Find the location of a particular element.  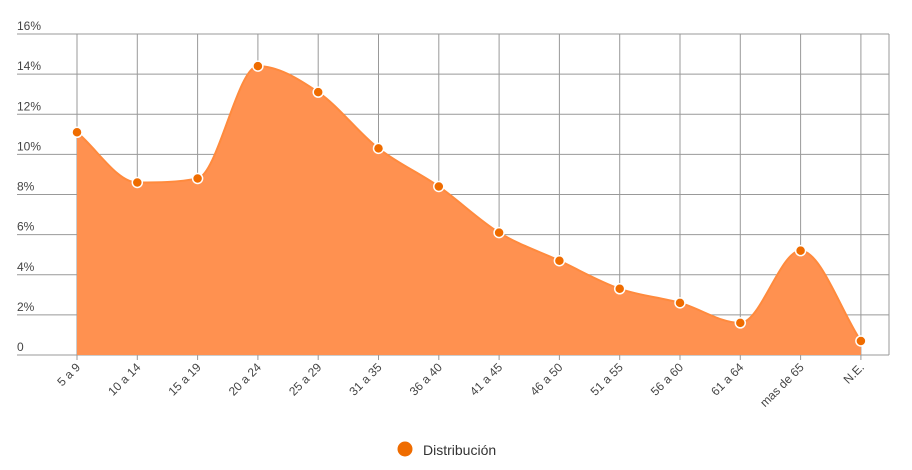

x-tick-label: 31 a 35 is located at coordinates (365, 379).